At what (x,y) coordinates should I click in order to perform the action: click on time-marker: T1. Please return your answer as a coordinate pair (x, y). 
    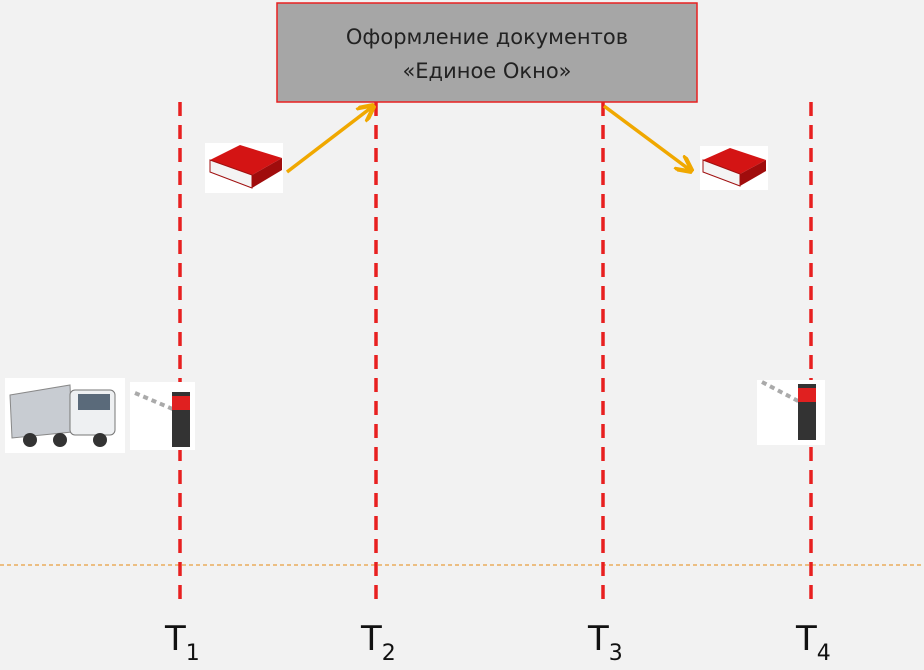
    Looking at the image, I should click on (182, 642).